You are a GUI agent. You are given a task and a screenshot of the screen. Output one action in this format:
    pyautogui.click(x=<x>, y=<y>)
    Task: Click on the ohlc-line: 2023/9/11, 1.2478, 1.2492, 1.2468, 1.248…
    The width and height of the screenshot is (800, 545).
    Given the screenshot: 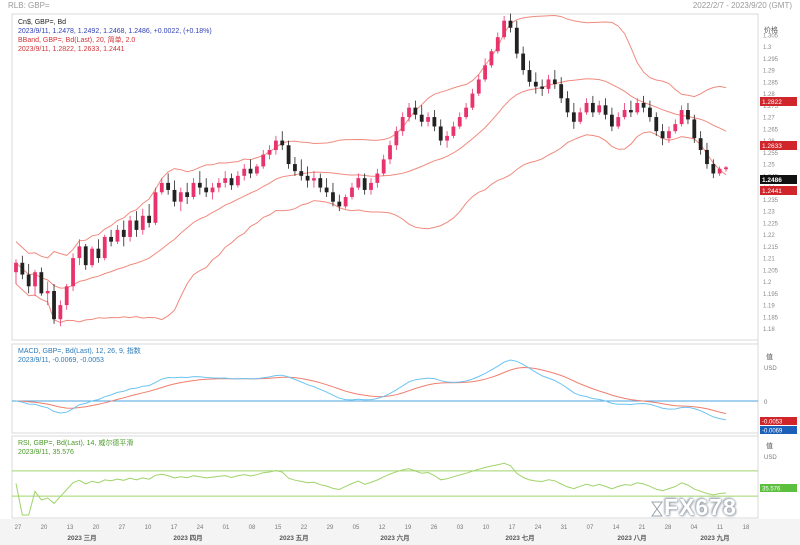 What is the action you would take?
    pyautogui.click(x=115, y=31)
    